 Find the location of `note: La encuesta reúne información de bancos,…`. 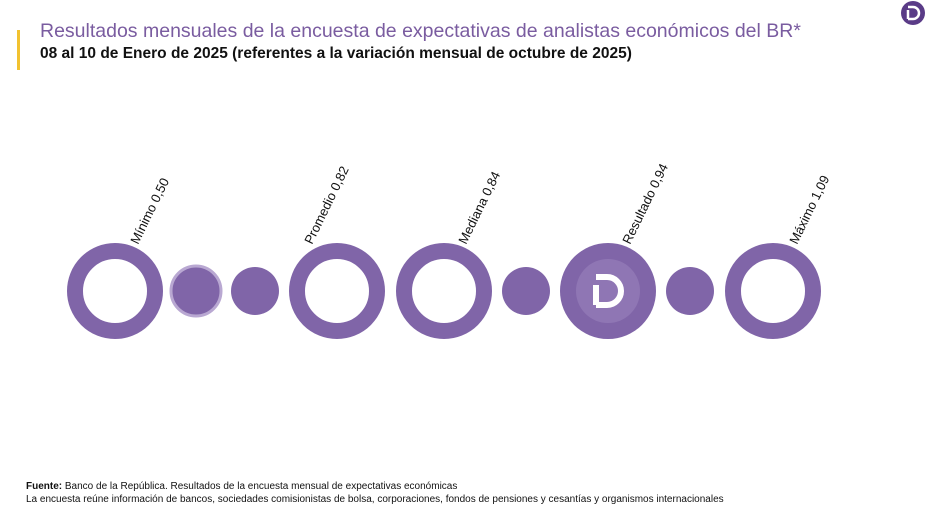

note: La encuesta reúne información de bancos,… is located at coordinates (375, 499).